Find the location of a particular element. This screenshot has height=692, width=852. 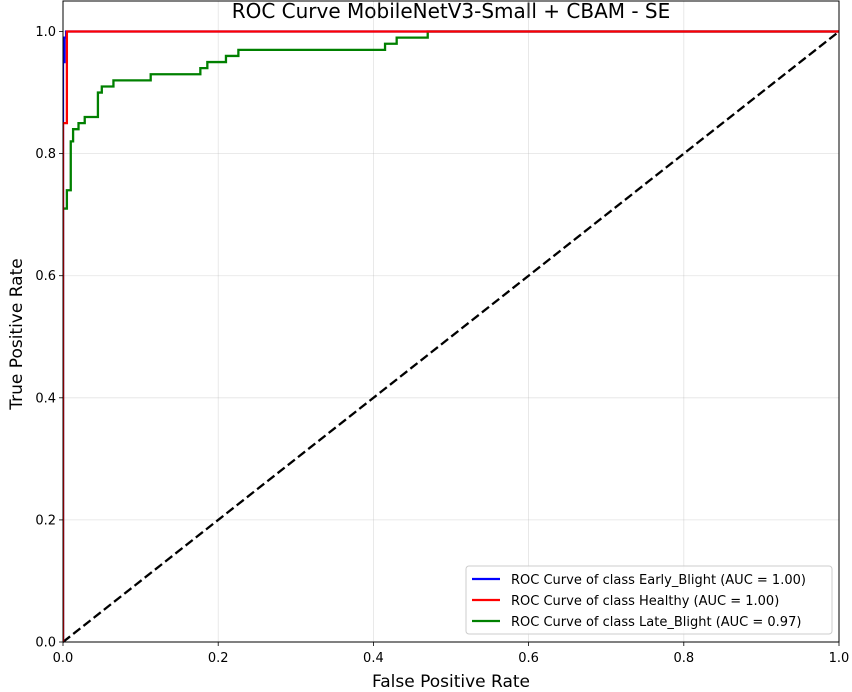

y-tick-label: 1.0 is located at coordinates (45, 32).